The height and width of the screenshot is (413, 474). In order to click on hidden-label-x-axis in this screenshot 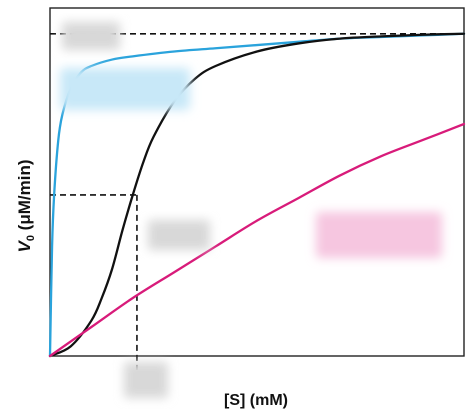, I will do `click(146, 380)`.